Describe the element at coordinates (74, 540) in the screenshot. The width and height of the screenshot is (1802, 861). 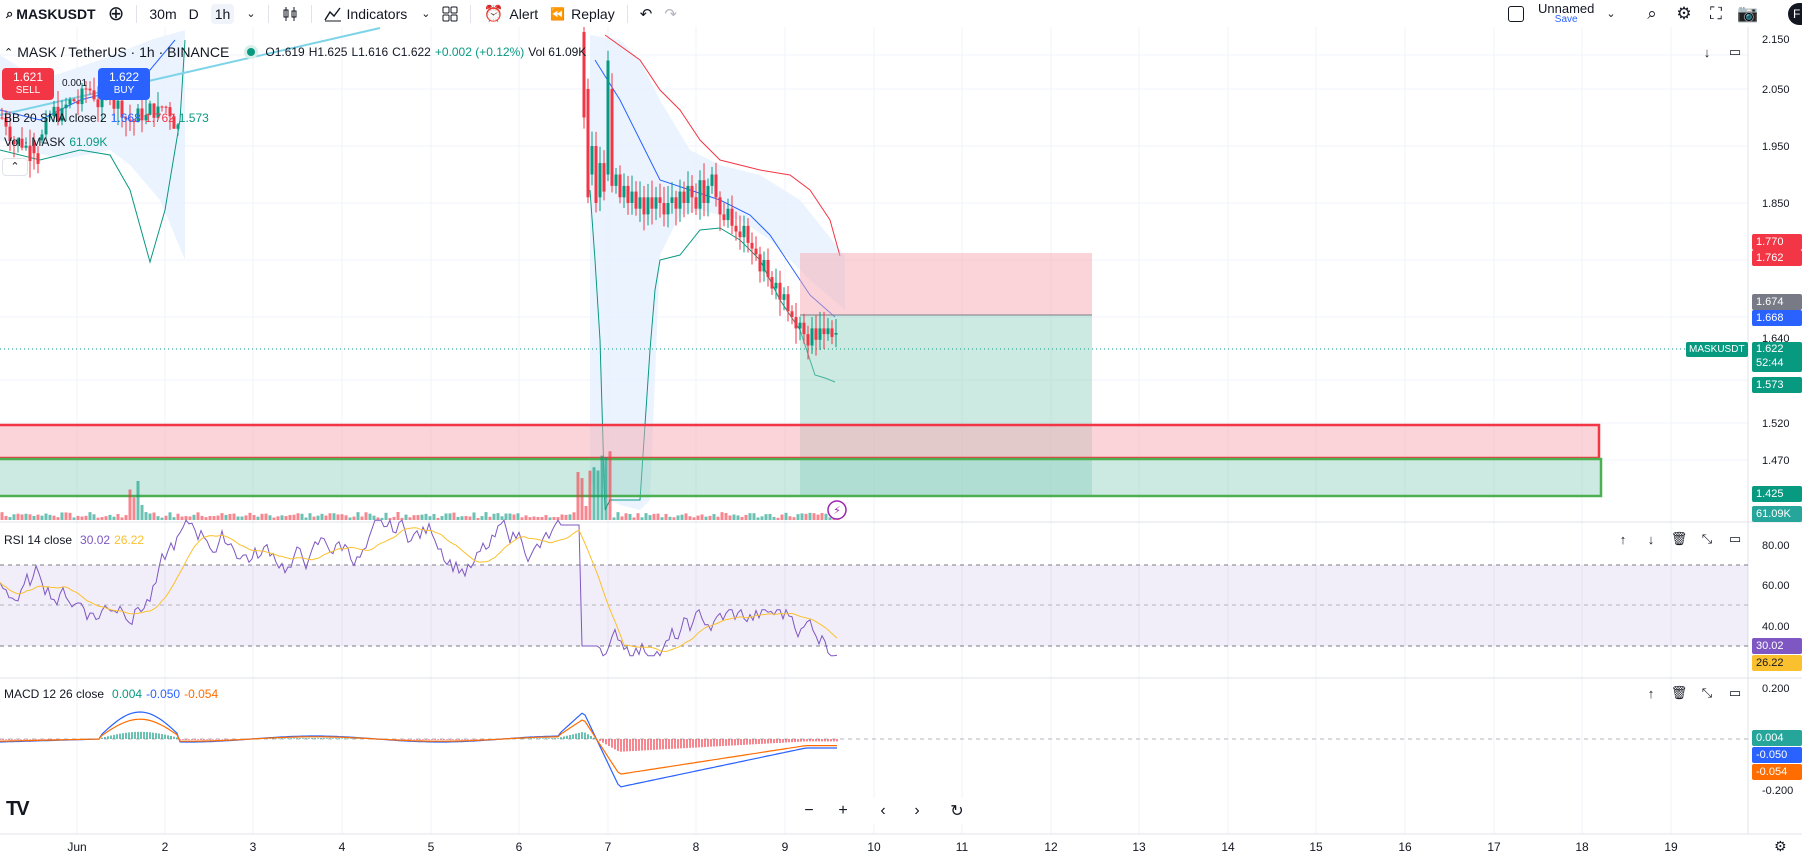
I see `rsi-legend: RSI 14 close 30.02 26.22` at that location.